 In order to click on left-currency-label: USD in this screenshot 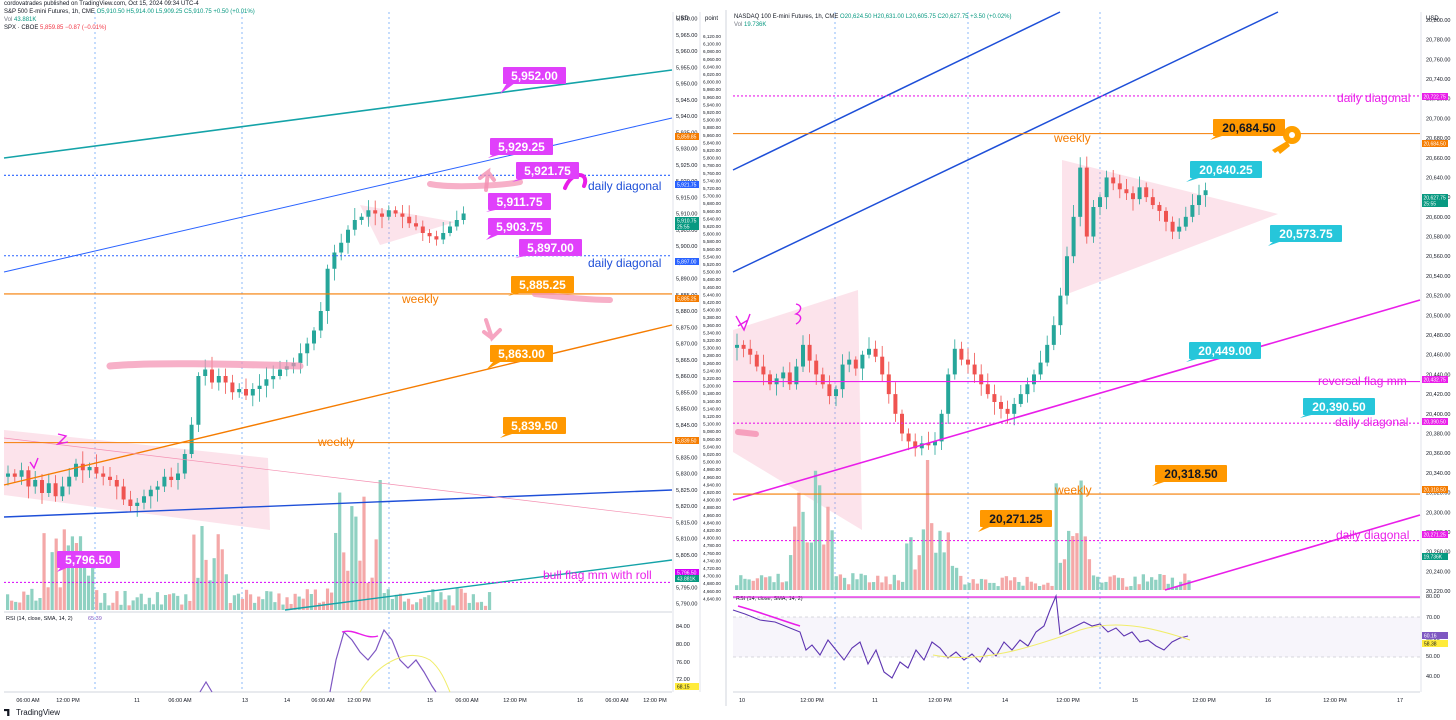, I will do `click(682, 19)`.